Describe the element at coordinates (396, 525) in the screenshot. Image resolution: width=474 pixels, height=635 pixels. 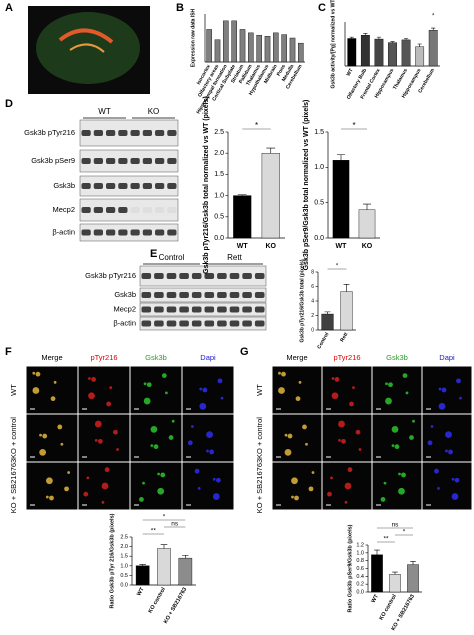
I see `significance-label: ns` at that location.